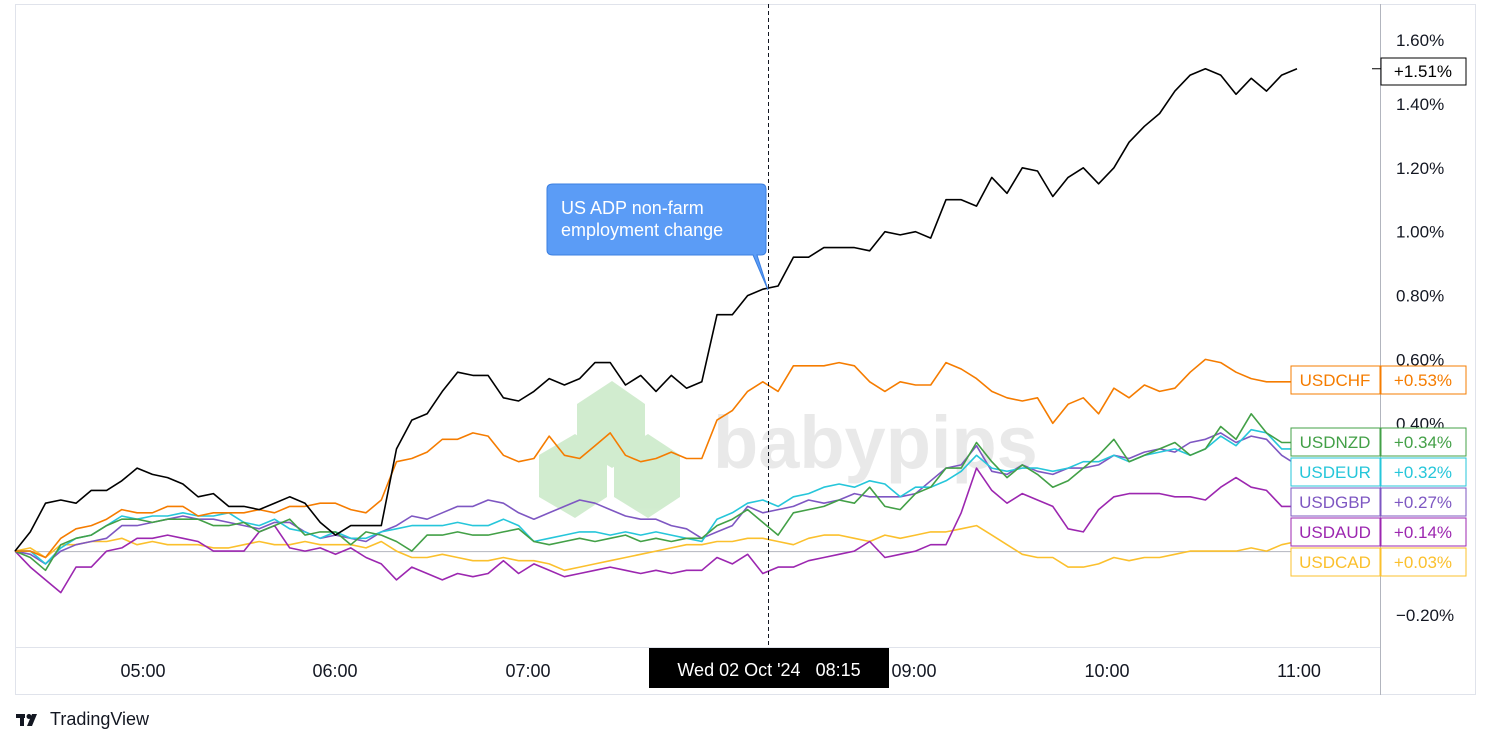 The width and height of the screenshot is (1491, 748). I want to click on series-name-tag: USDAUD, so click(1335, 532).